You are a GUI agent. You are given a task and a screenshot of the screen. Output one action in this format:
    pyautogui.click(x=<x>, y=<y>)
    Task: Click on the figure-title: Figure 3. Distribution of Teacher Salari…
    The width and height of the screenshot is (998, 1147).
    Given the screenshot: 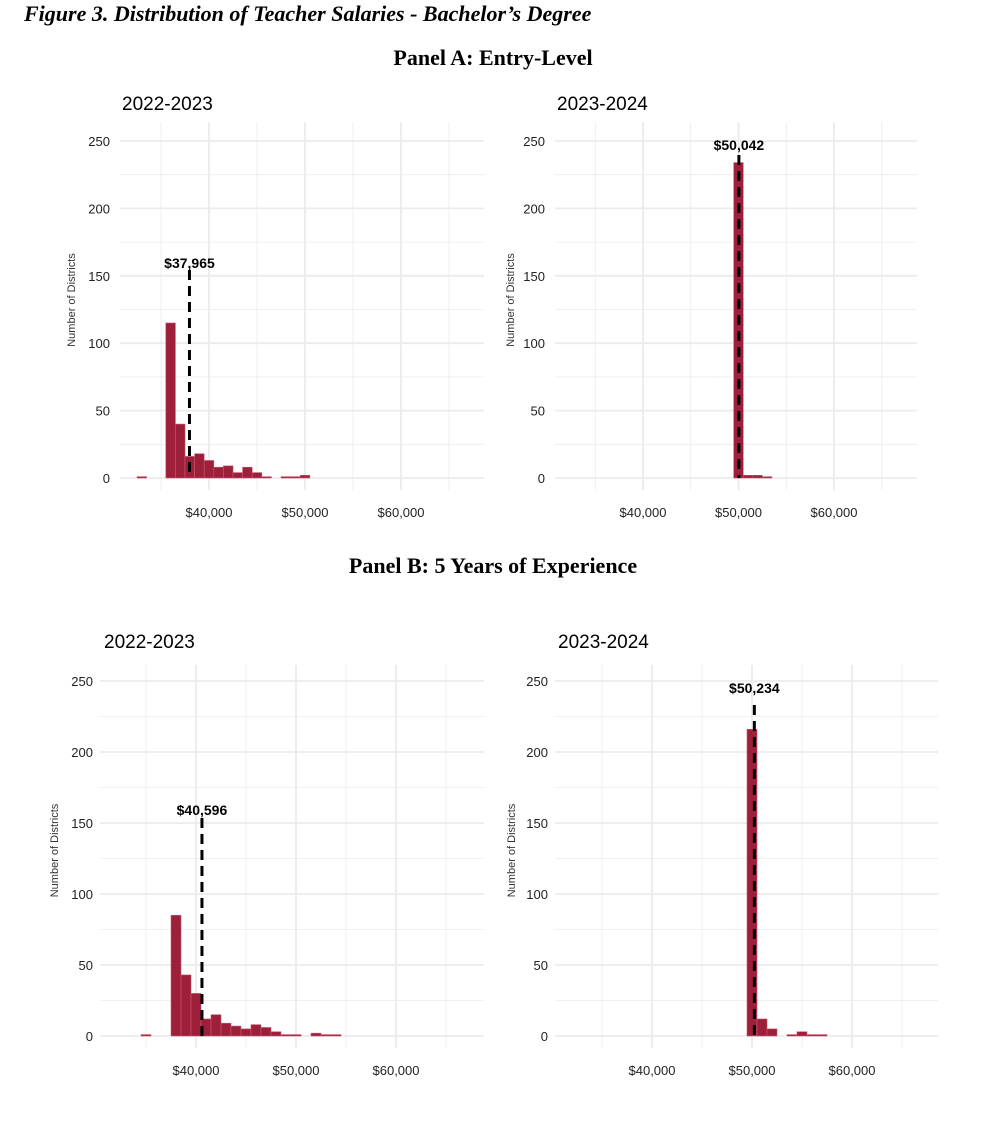 What is the action you would take?
    pyautogui.click(x=307, y=13)
    